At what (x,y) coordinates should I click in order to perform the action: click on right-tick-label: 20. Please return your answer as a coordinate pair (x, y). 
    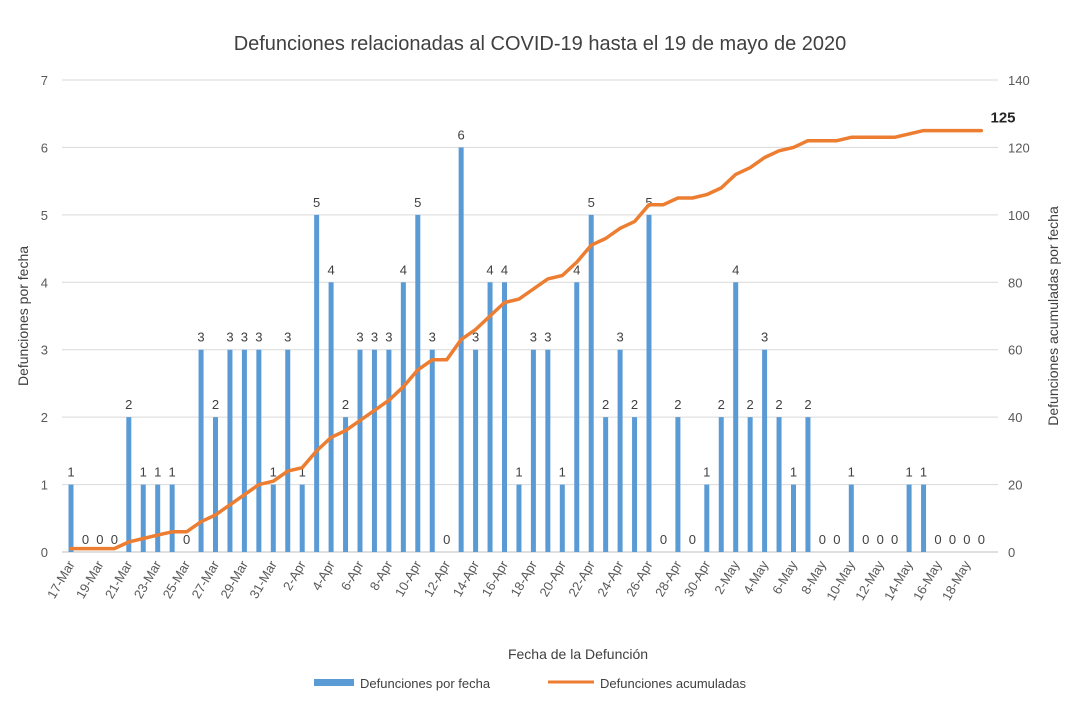
    Looking at the image, I should click on (1015, 485).